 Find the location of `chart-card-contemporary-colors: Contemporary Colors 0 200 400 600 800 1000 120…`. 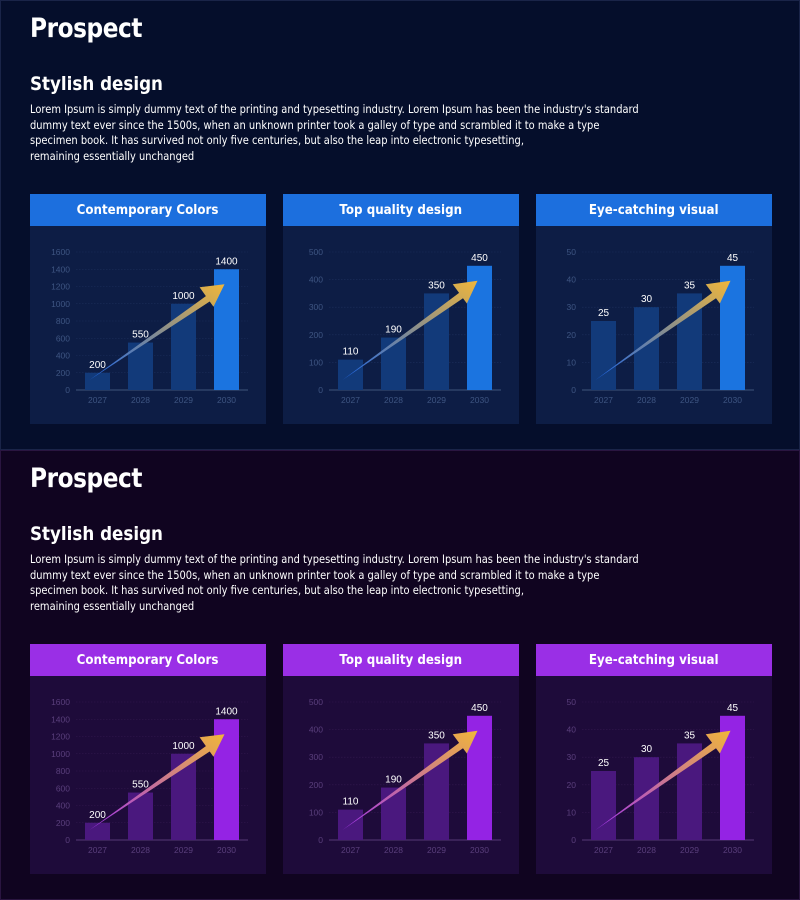

chart-card-contemporary-colors: Contemporary Colors 0 200 400 600 800 1000 120… is located at coordinates (148, 759).